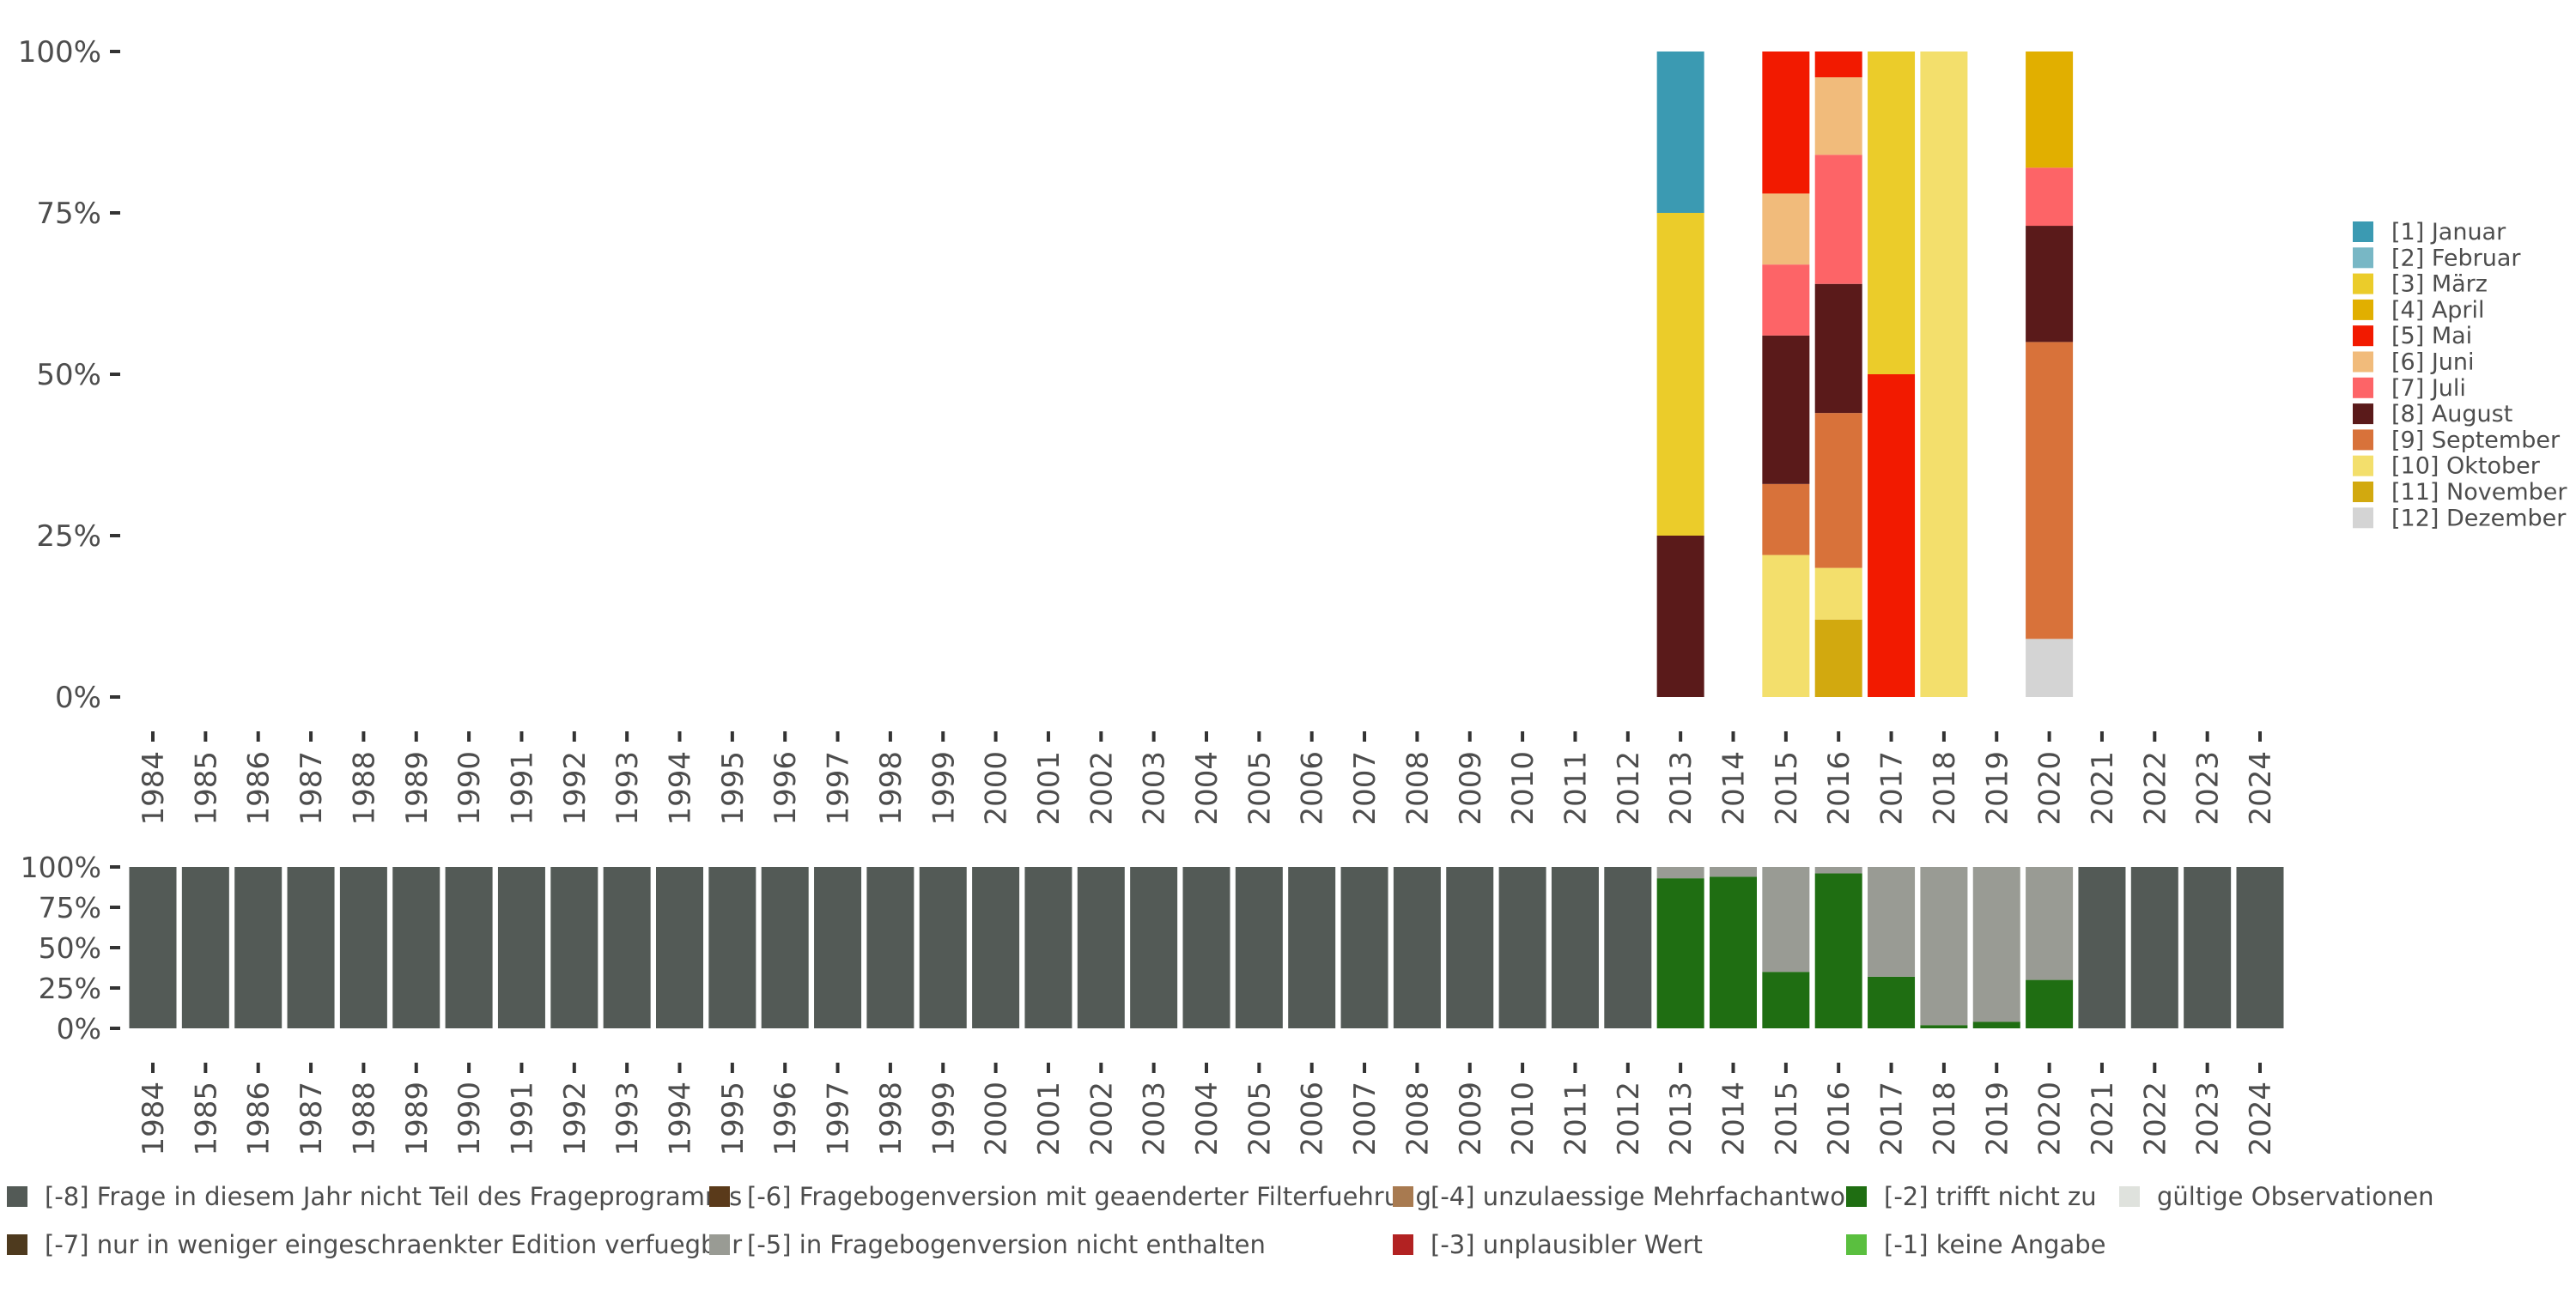 The height and width of the screenshot is (1291, 2576). What do you see at coordinates (1893, 789) in the screenshot?
I see `x-tick-label: 2017` at bounding box center [1893, 789].